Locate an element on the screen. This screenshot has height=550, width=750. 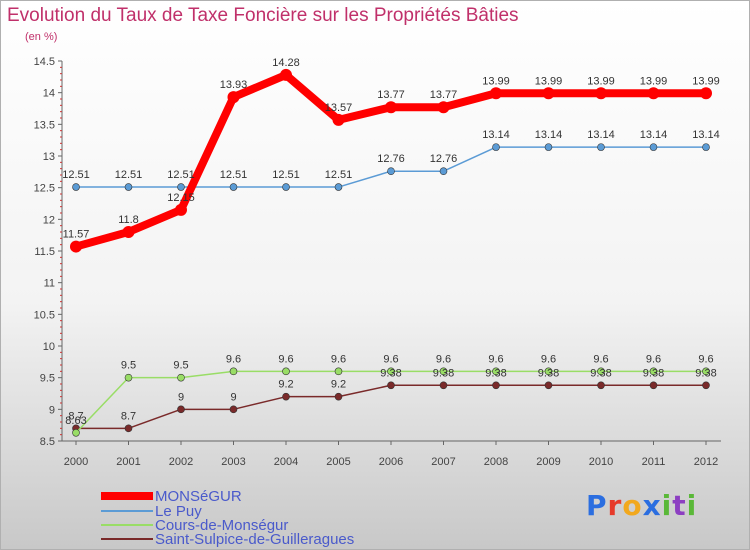
y-tick-label: 13.5 is located at coordinates (44, 125).